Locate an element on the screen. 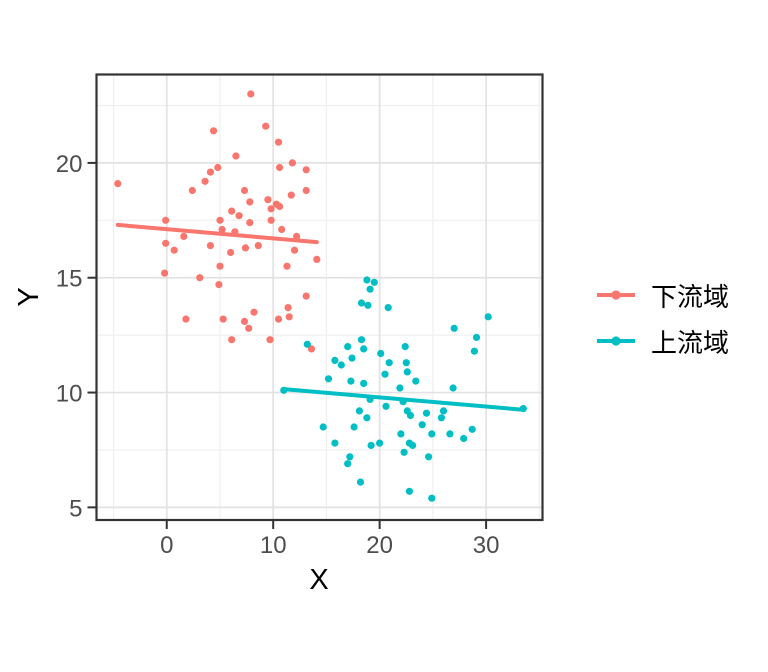 The height and width of the screenshot is (672, 768). y-tick-label: 10 is located at coordinates (69, 394).